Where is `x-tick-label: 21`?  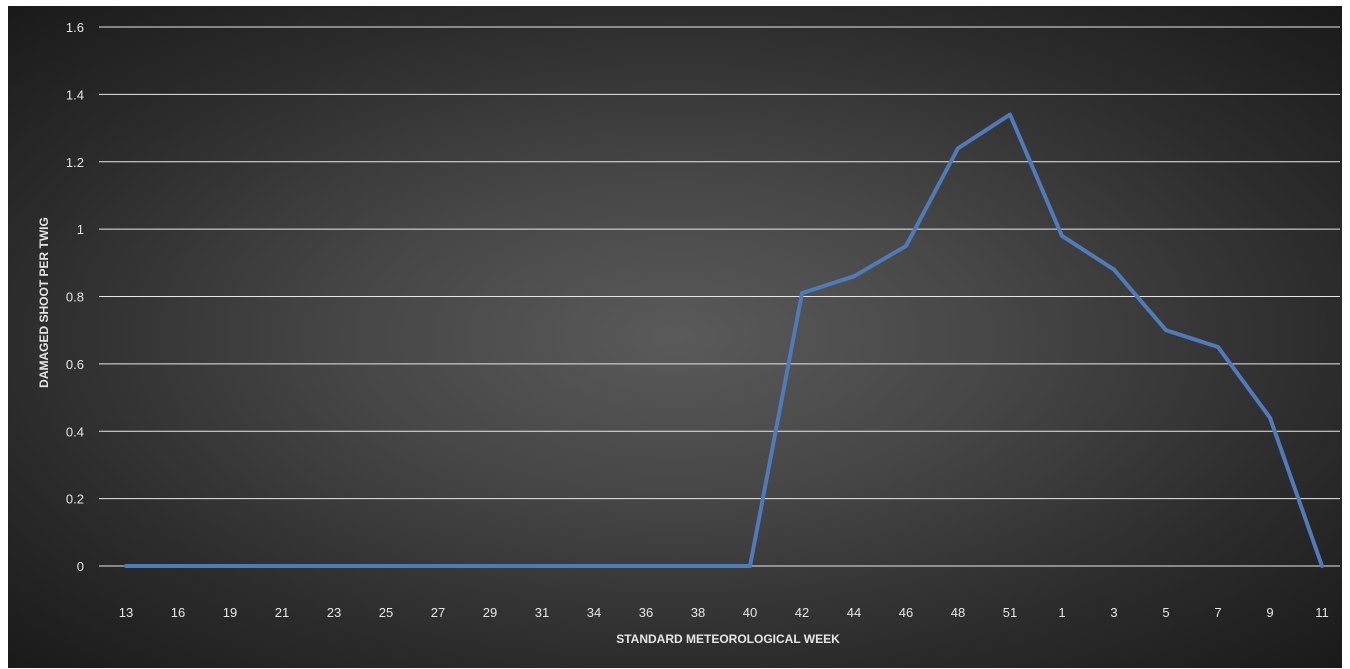 x-tick-label: 21 is located at coordinates (282, 612).